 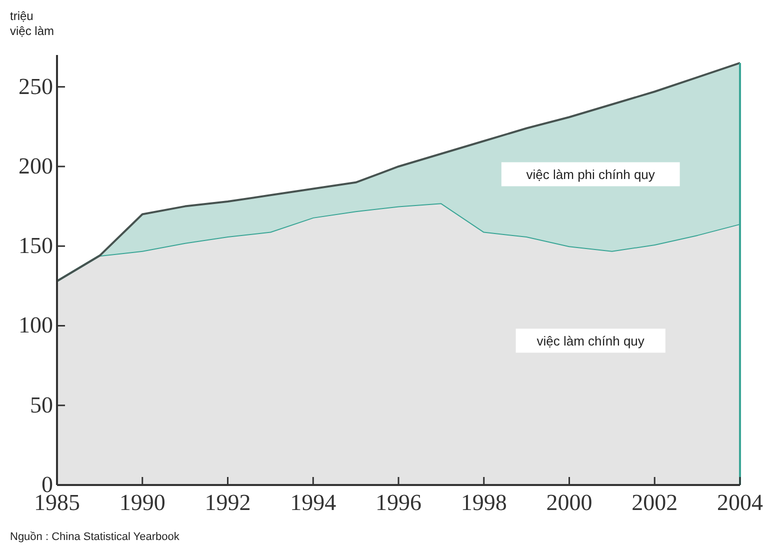 What do you see at coordinates (740, 502) in the screenshot?
I see `x-tick-label: 2004` at bounding box center [740, 502].